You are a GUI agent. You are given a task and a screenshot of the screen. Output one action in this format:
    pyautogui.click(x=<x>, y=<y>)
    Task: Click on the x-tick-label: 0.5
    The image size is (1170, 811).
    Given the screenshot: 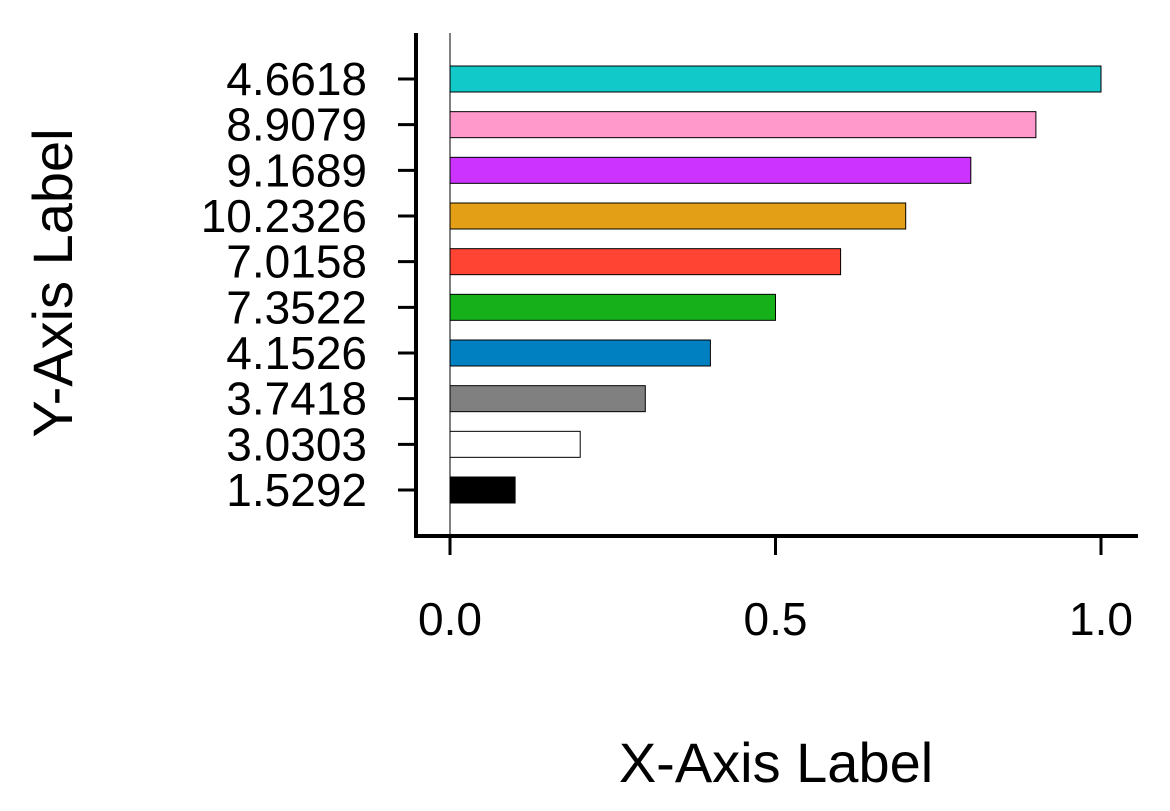 What is the action you would take?
    pyautogui.click(x=776, y=619)
    